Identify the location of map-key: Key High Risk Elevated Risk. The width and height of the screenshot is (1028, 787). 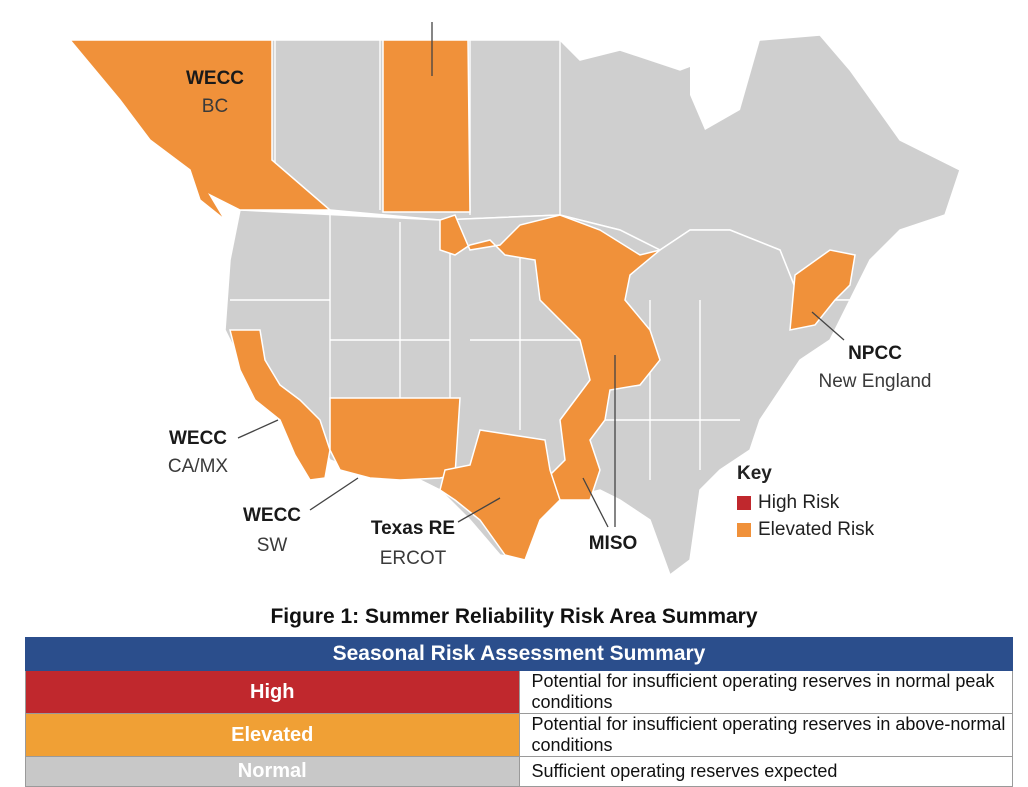
(805, 503).